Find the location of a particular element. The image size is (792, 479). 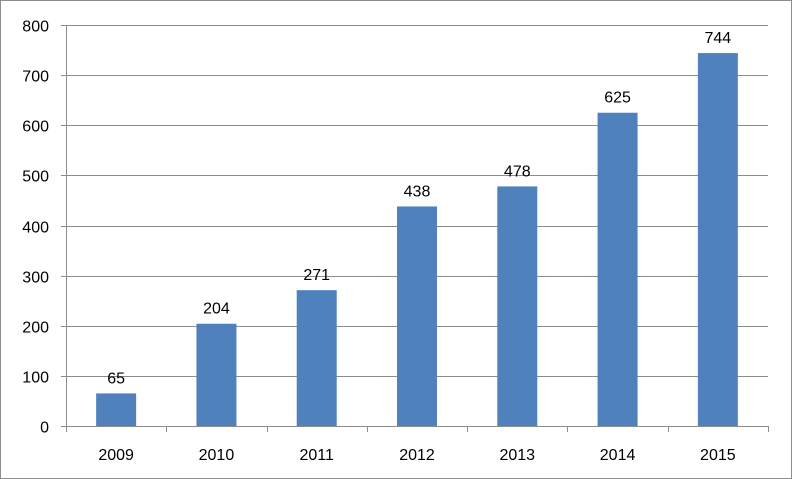

ytick-label-700: 700 is located at coordinates (35, 77).